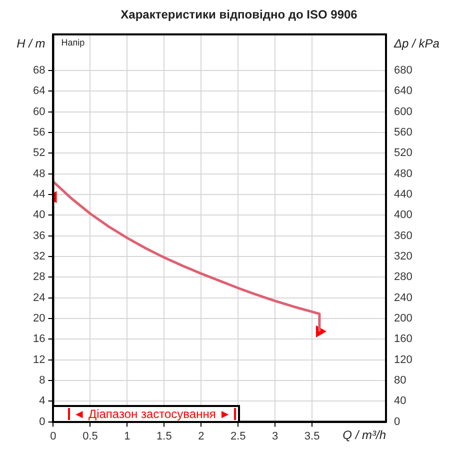  Describe the element at coordinates (39, 236) in the screenshot. I see `y-tick-label: 36` at that location.